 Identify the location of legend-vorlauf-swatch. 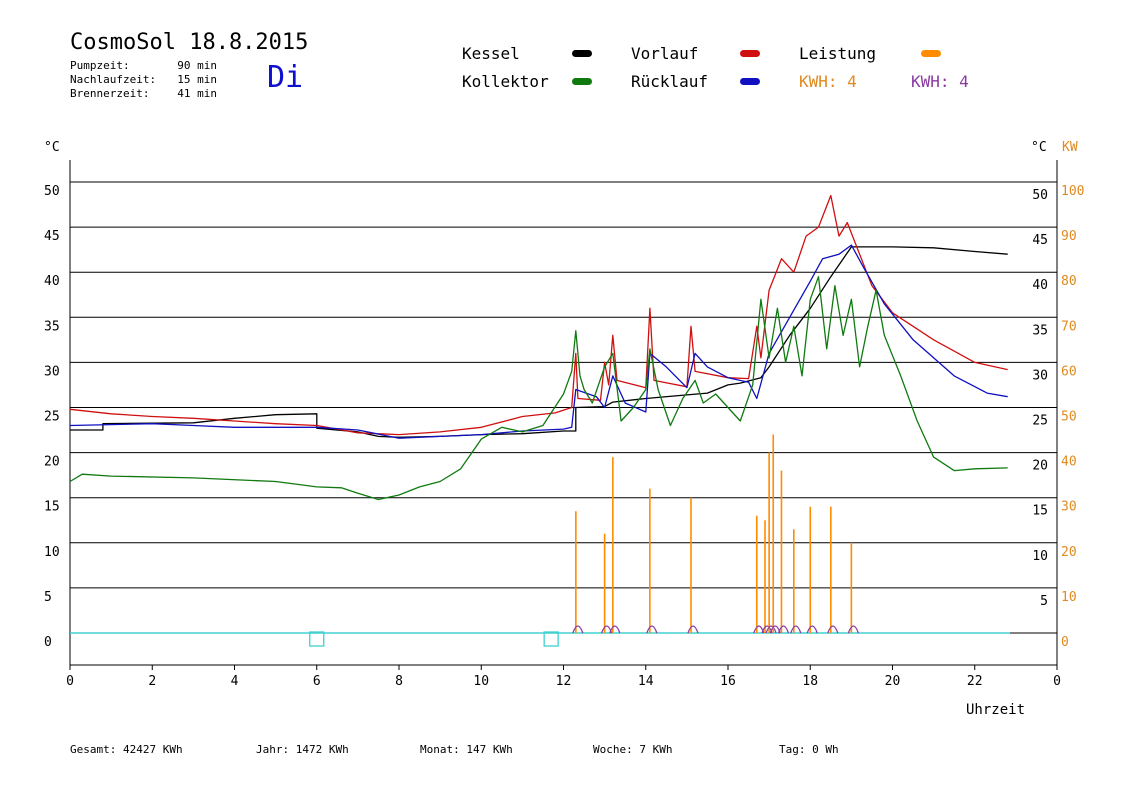
(750, 53).